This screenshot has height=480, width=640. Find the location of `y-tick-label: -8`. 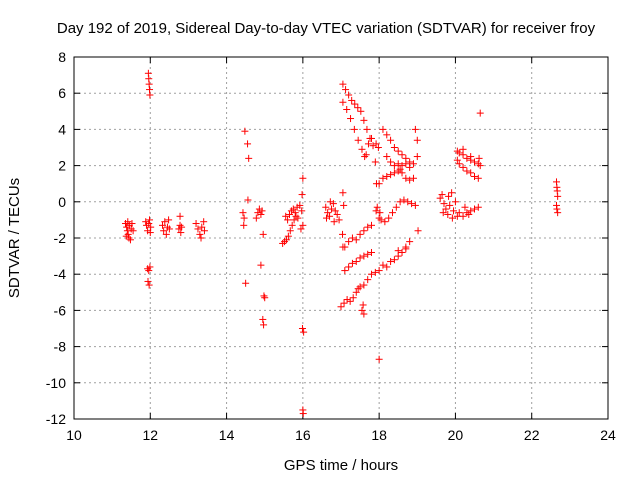

y-tick-label: -8 is located at coordinates (60, 347).